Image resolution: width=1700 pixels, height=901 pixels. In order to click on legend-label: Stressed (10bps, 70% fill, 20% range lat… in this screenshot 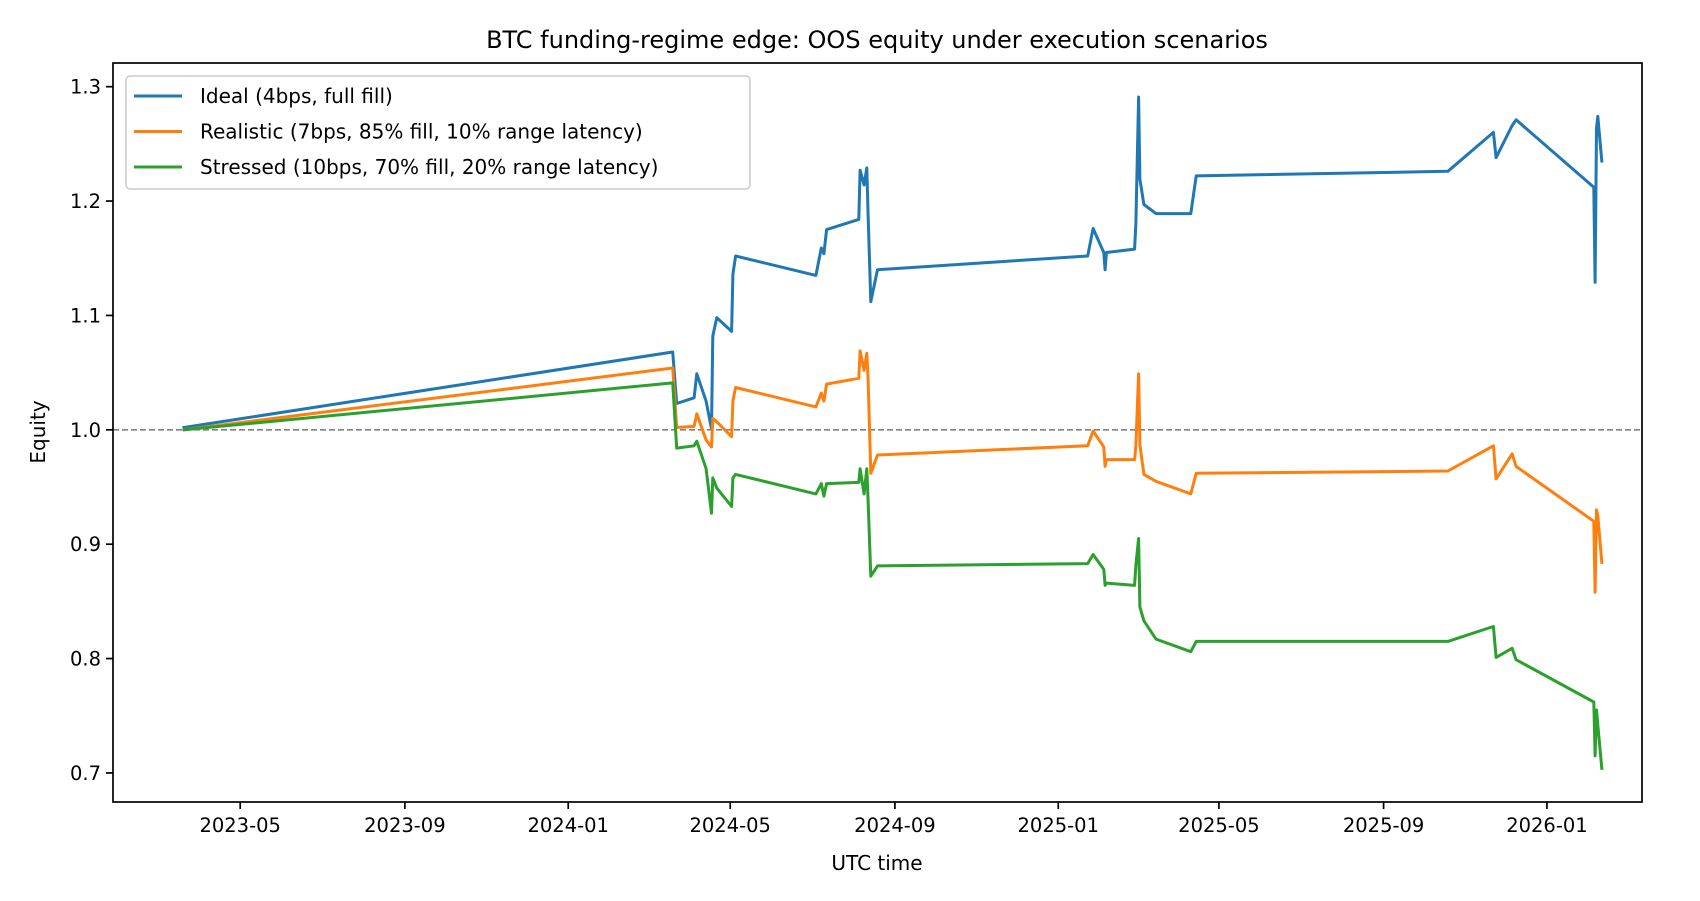, I will do `click(429, 167)`.